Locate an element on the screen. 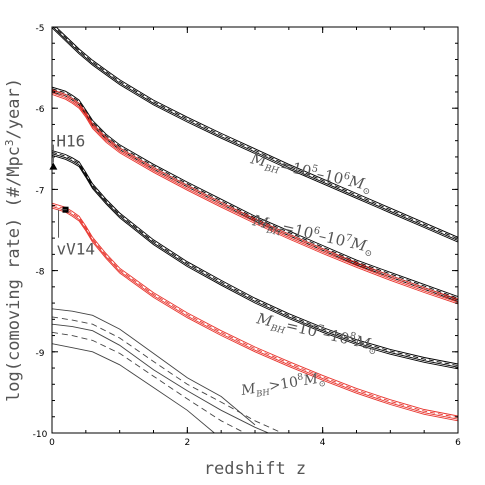 This screenshot has width=485, height=485. x-tick-label: 4 is located at coordinates (323, 443).